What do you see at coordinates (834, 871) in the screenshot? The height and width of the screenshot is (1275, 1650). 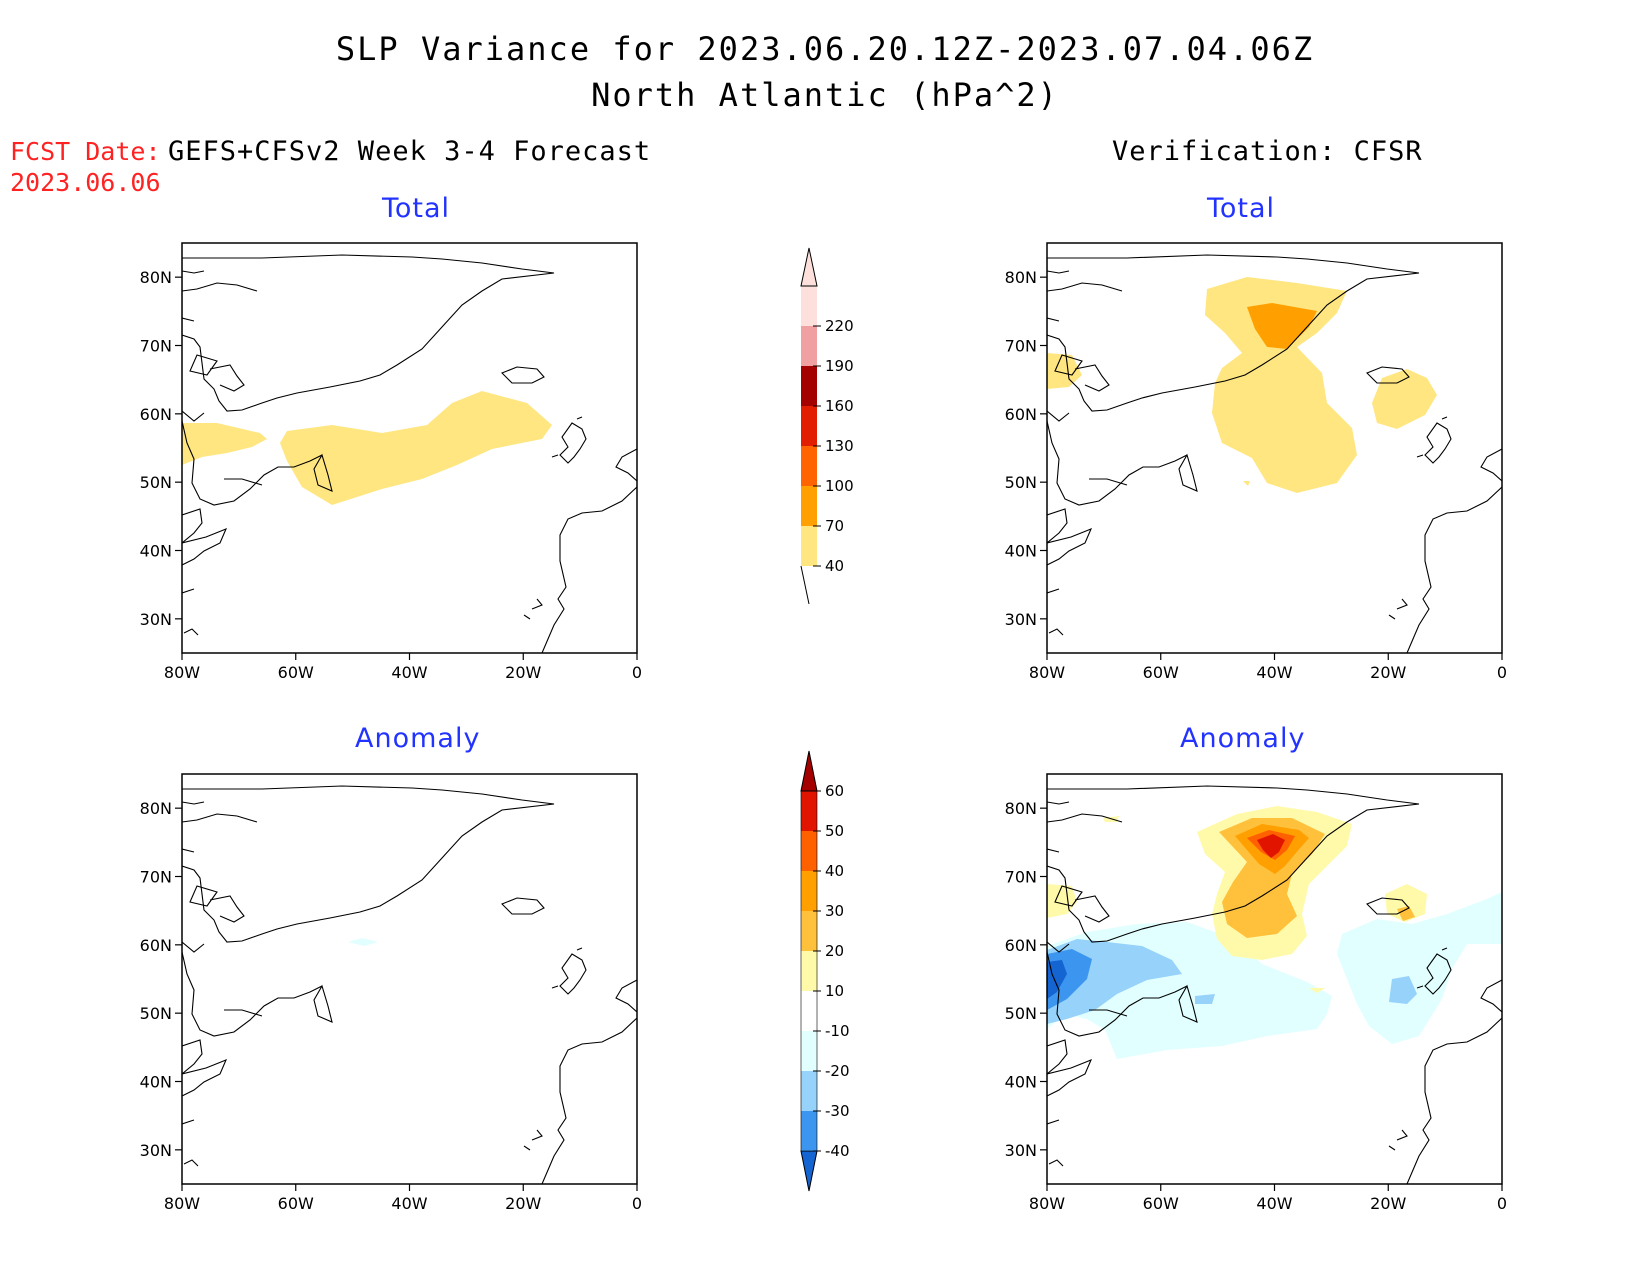 I see `anomaly-colorbar-label: 40` at bounding box center [834, 871].